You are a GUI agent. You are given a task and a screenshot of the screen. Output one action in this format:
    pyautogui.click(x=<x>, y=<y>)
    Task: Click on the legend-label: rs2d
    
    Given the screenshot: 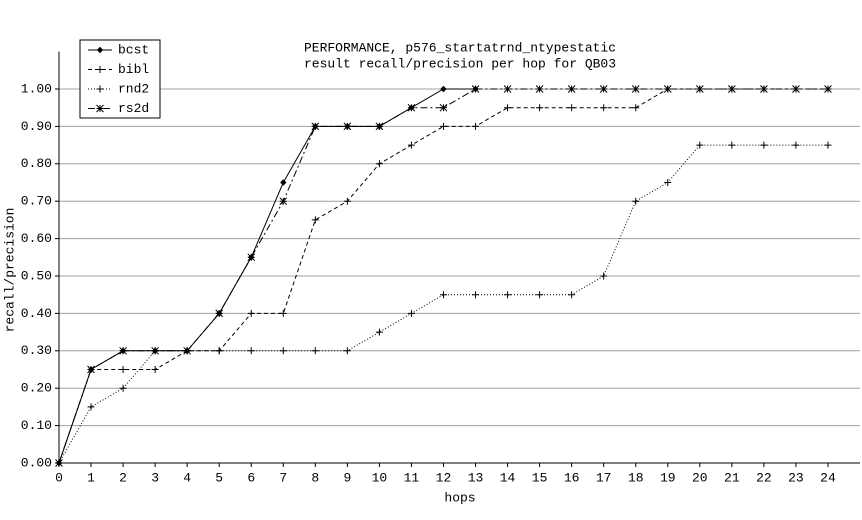 What is the action you would take?
    pyautogui.click(x=133, y=108)
    